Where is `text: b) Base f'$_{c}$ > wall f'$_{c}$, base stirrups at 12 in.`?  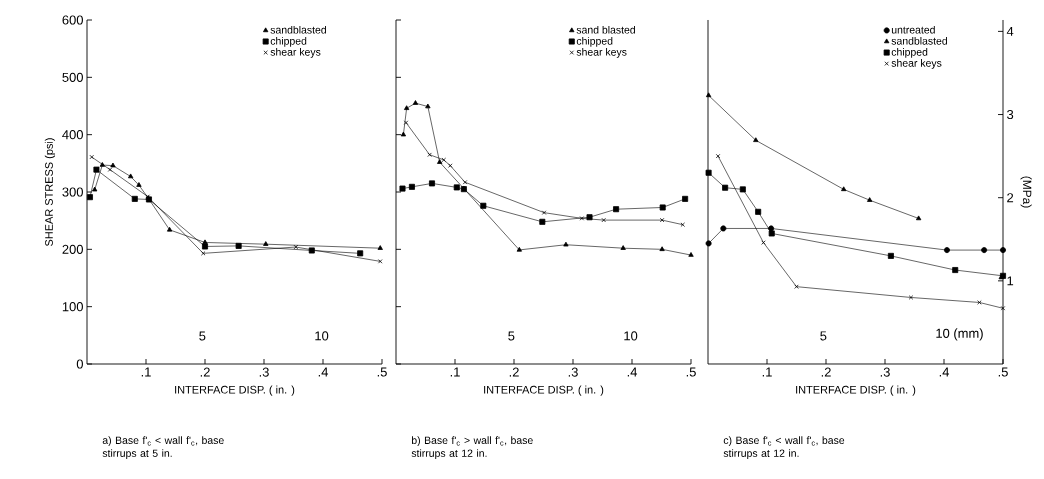 text: b) Base f'$_{c}$ > wall f'$_{c}$, base stirrups at 12 in. is located at coordinates (472, 448).